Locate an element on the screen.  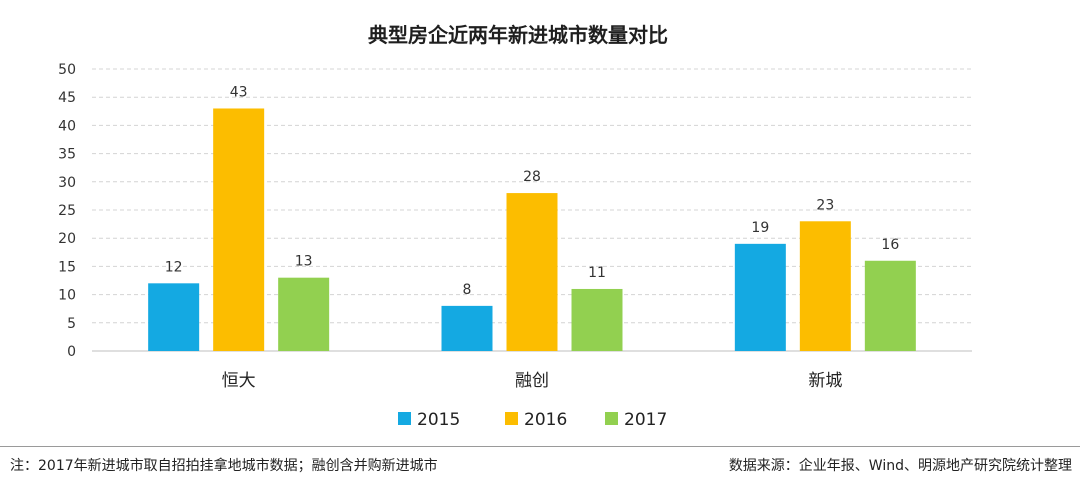
y-tick-label: 10 is located at coordinates (67, 296).